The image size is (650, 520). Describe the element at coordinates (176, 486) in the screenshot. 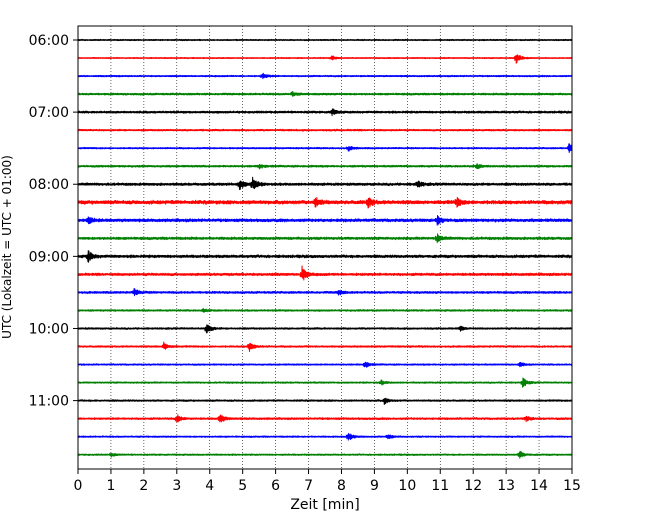

I see `x-tick-label: 3` at that location.